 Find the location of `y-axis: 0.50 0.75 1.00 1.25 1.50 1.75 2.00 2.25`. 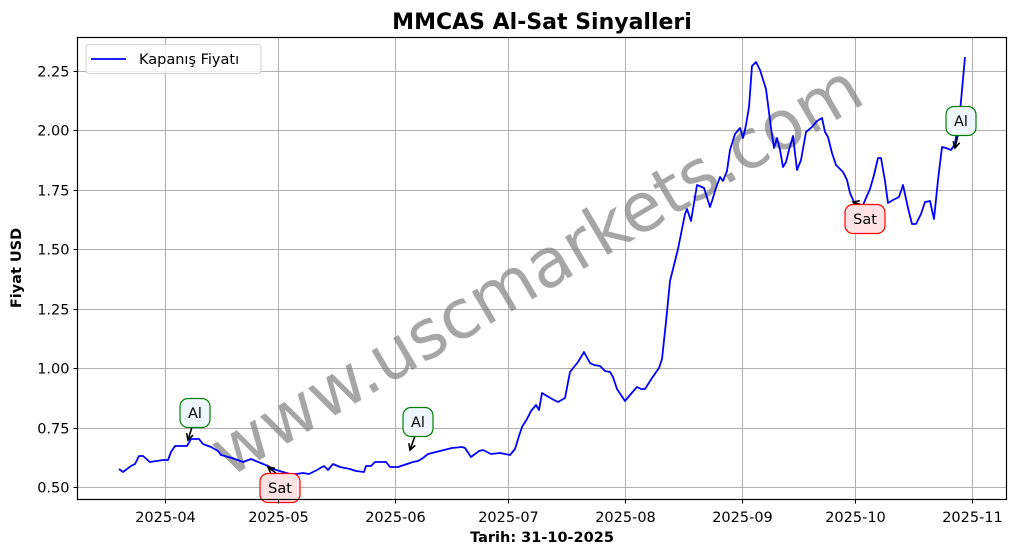

y-axis: 0.50 0.75 1.00 1.25 1.50 1.75 2.00 2.25 is located at coordinates (57, 281).